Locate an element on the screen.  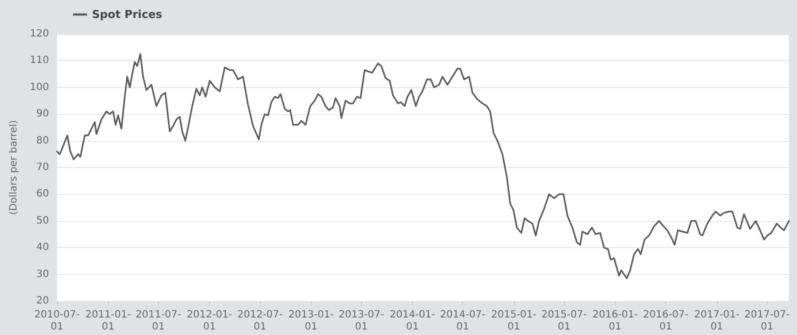
legend-label: Spot Prices is located at coordinates (127, 14).